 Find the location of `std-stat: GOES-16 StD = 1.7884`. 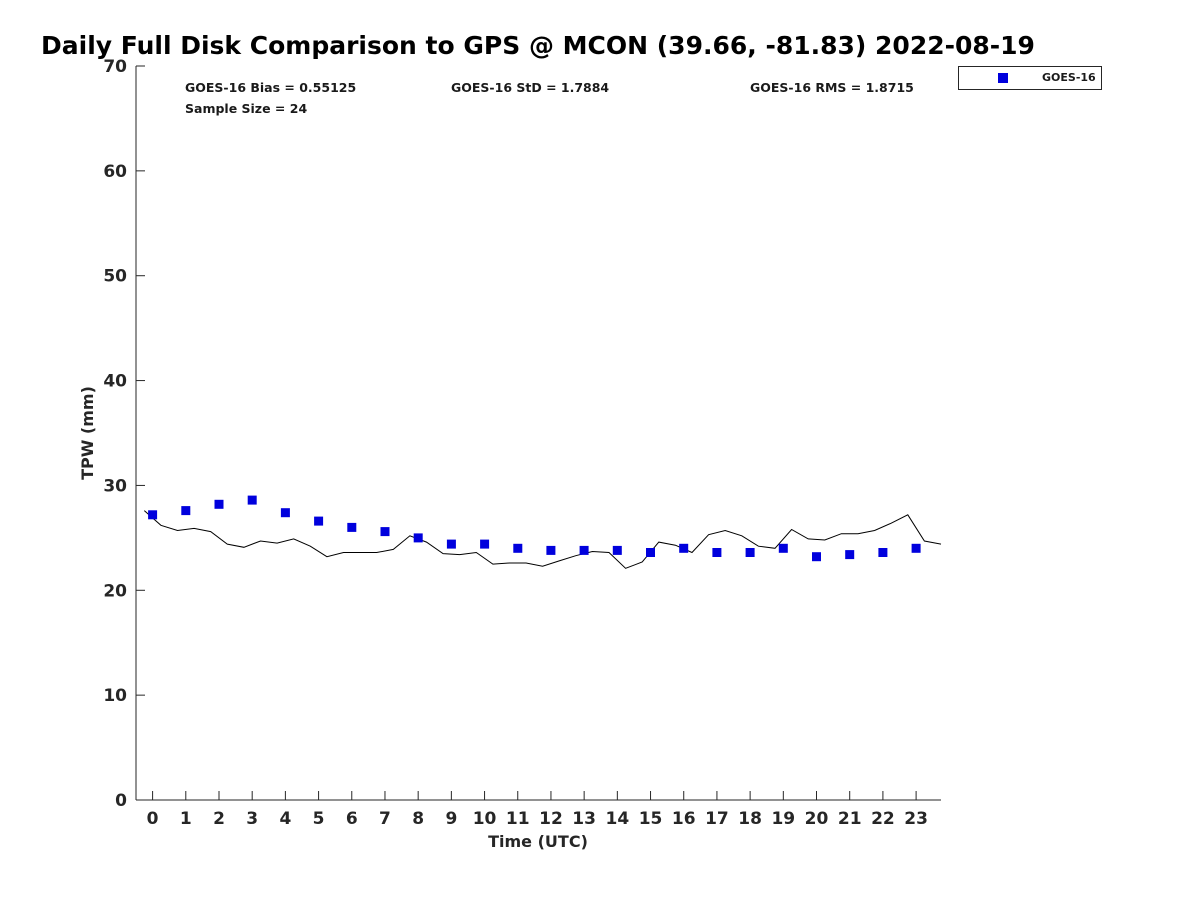

std-stat: GOES-16 StD = 1.7884 is located at coordinates (530, 87).